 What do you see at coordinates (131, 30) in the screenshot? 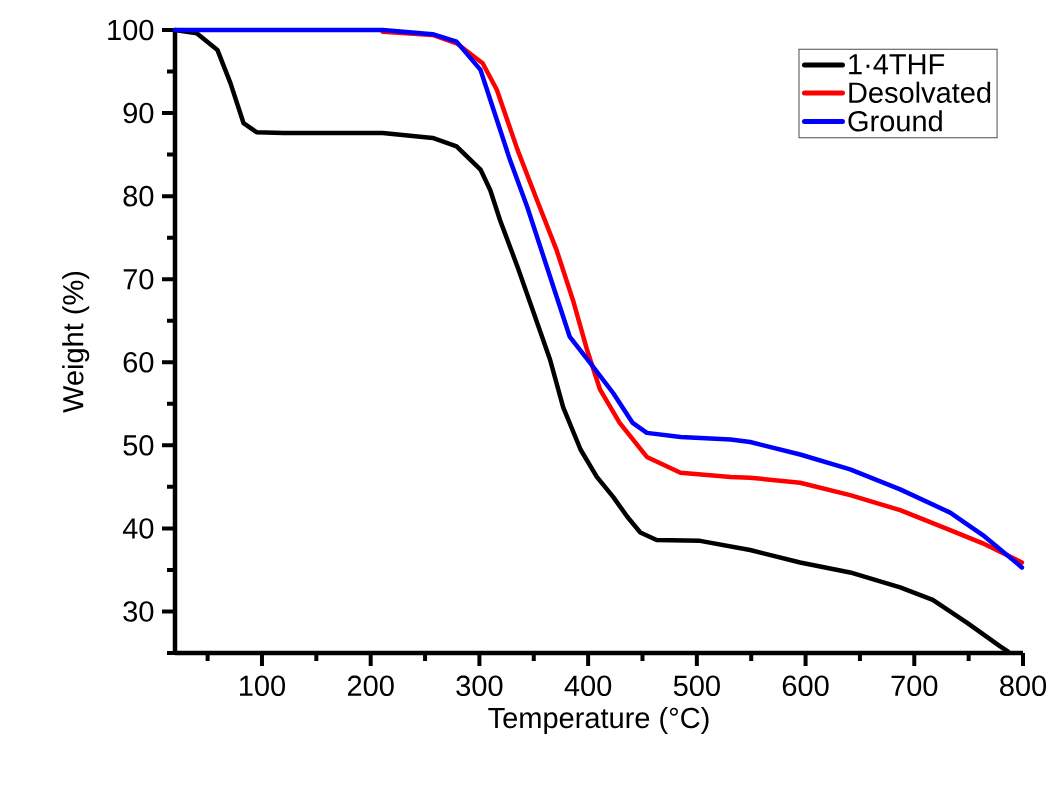
I see `y-tick-label: 100` at bounding box center [131, 30].